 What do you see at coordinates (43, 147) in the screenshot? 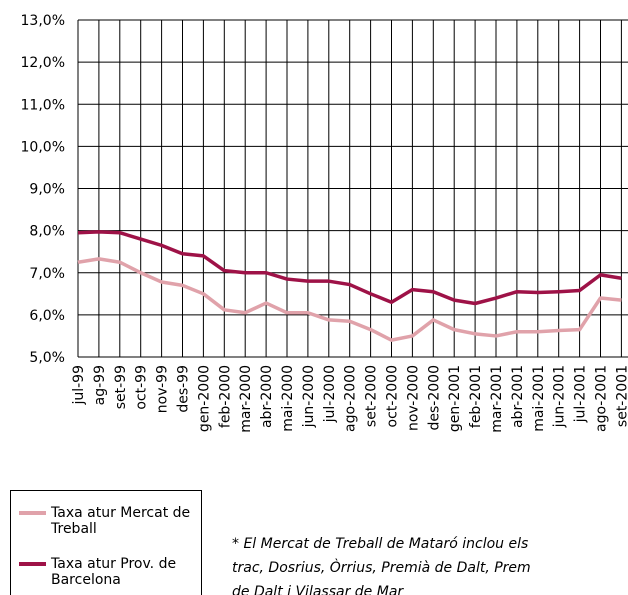
I see `y-tick-label: 10,0%` at bounding box center [43, 147].